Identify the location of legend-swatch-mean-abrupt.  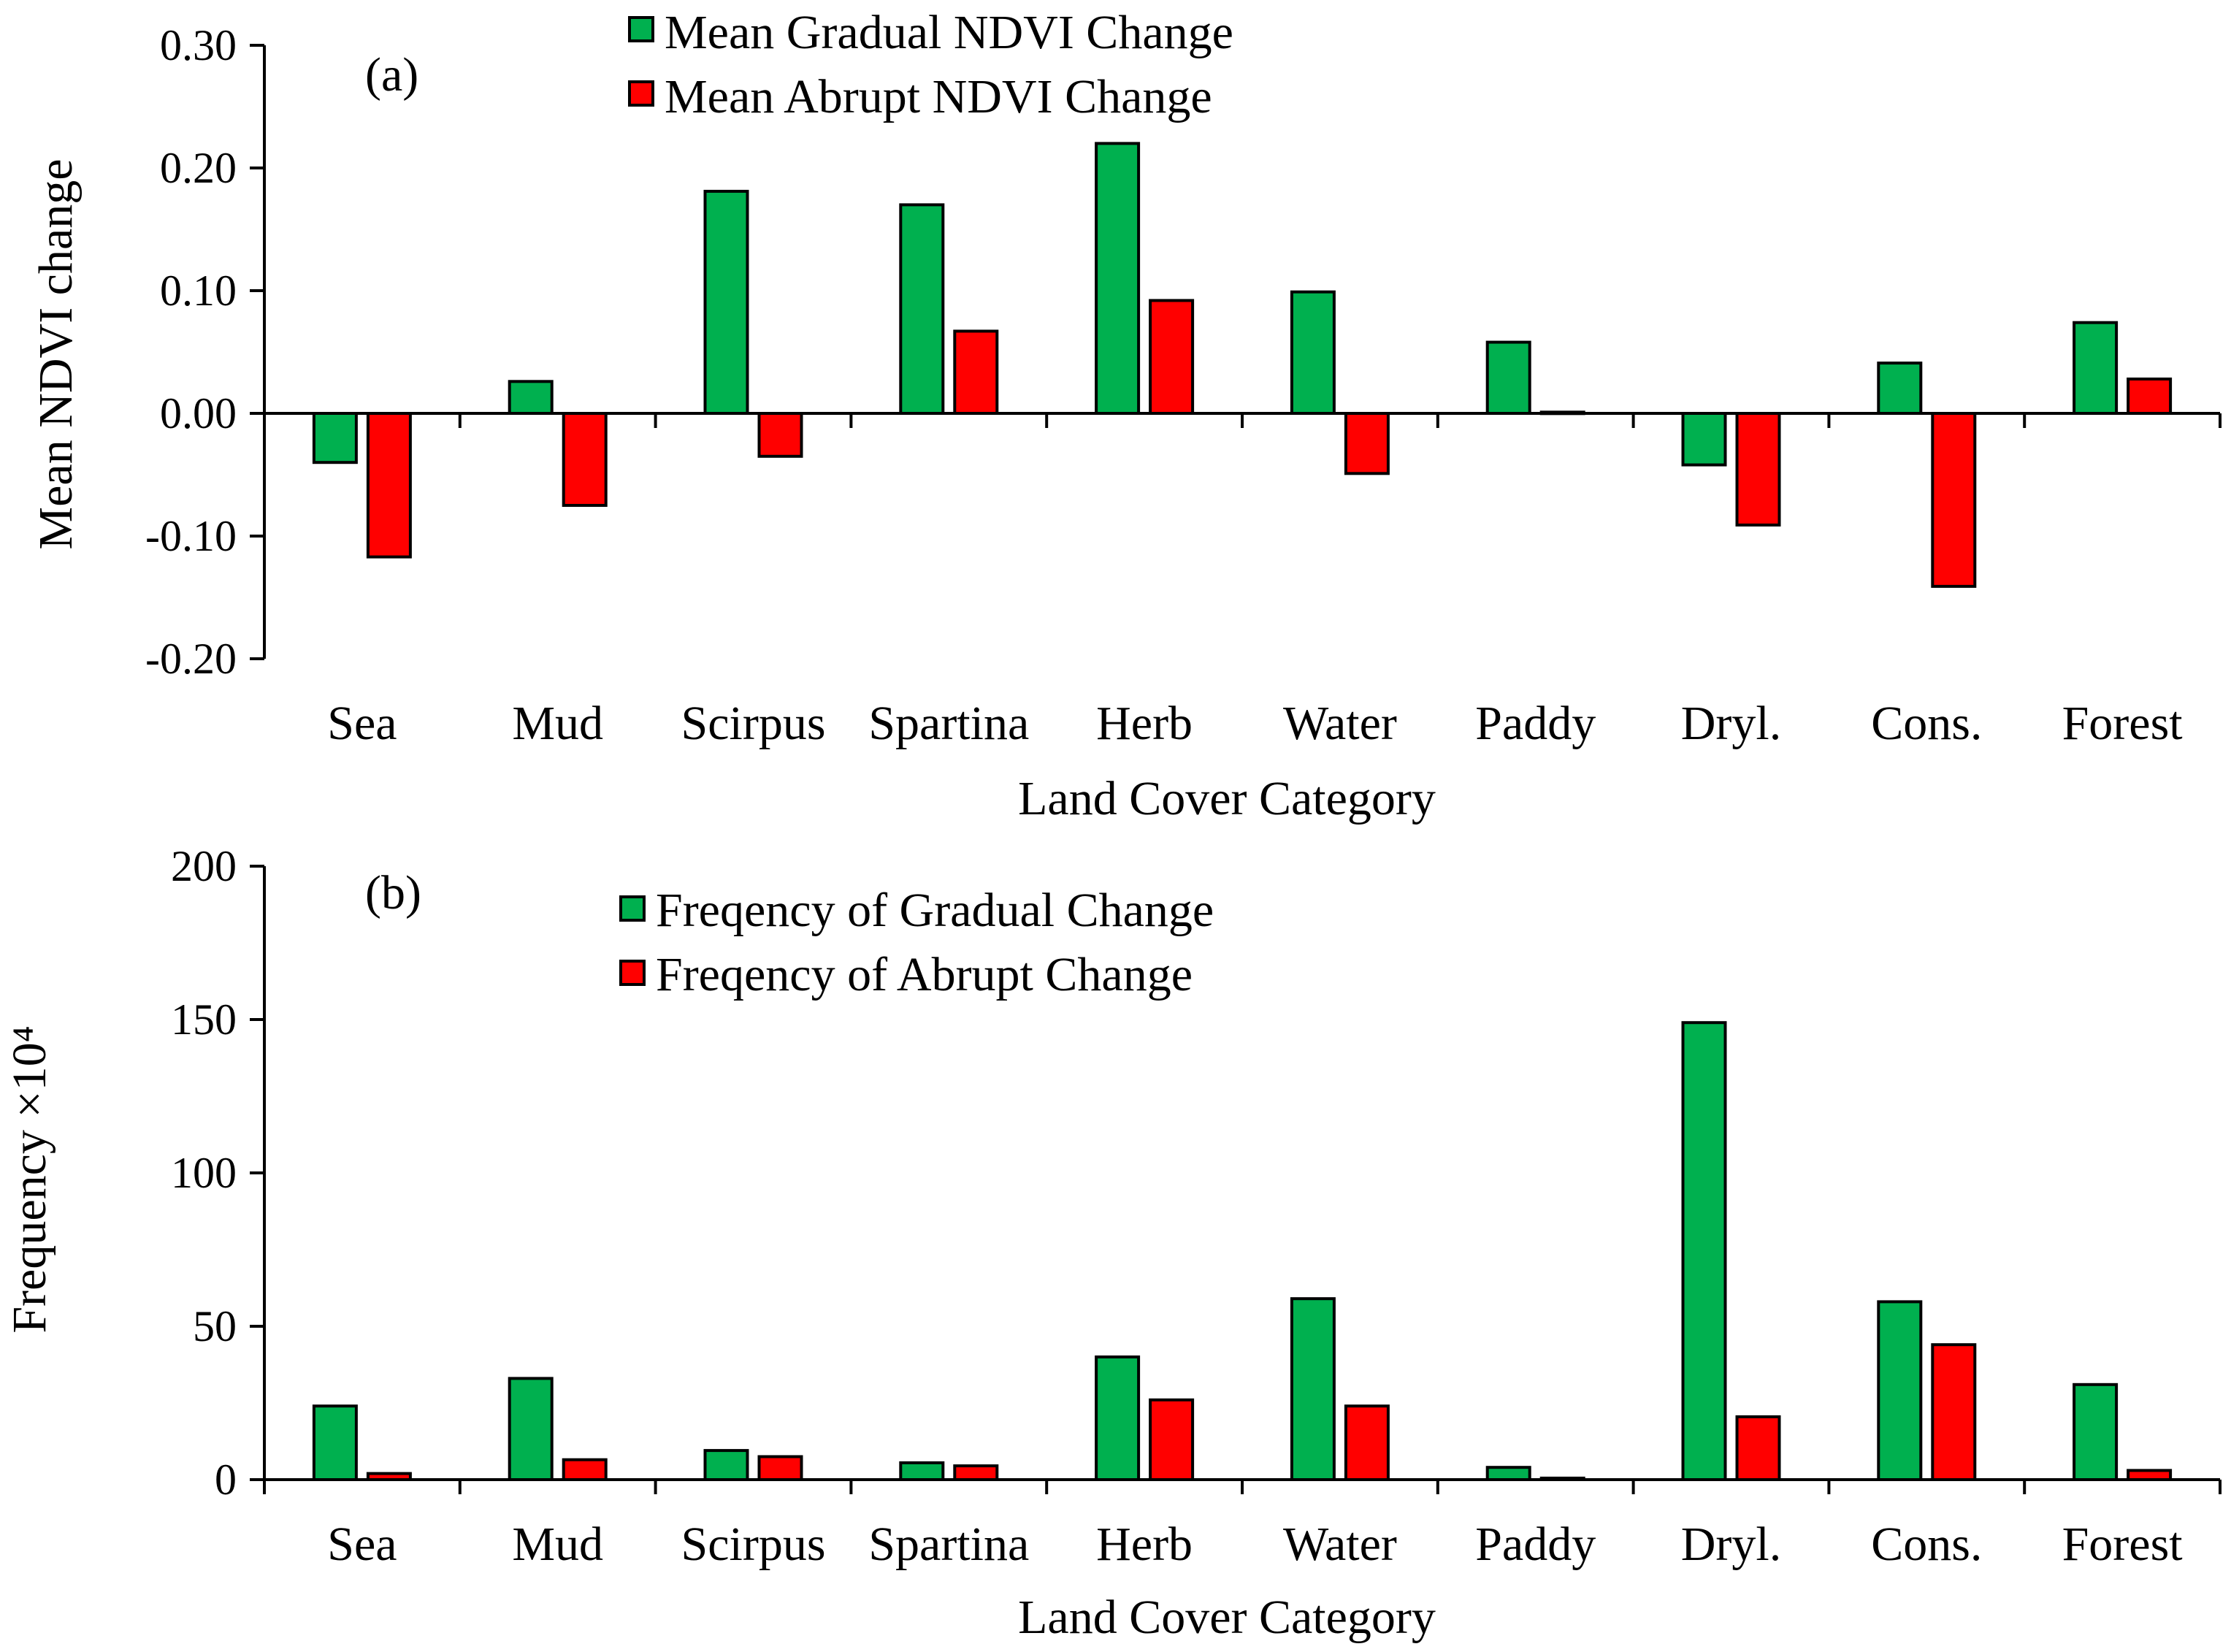
(641, 93).